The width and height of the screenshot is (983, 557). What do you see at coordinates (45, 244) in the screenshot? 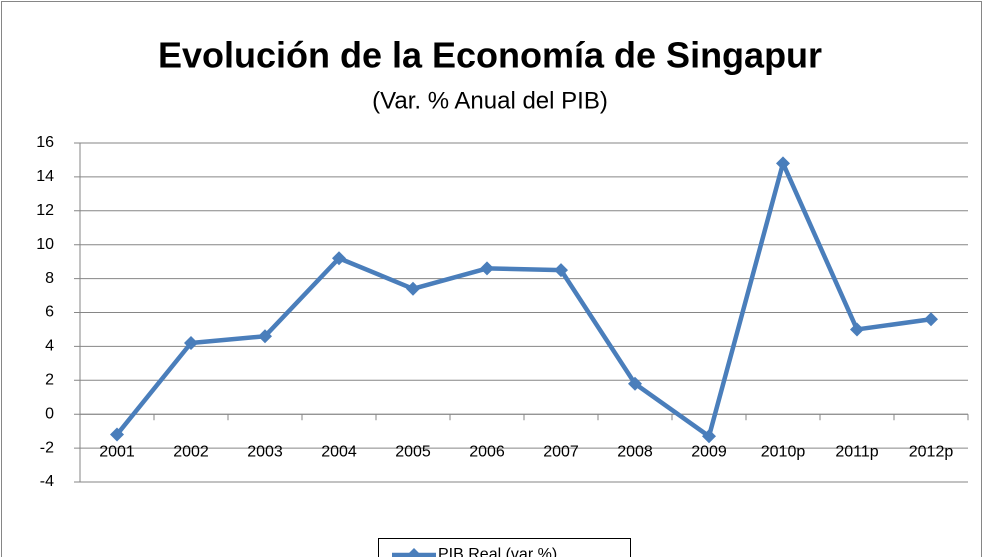
I see `y-tick-label: 10` at bounding box center [45, 244].